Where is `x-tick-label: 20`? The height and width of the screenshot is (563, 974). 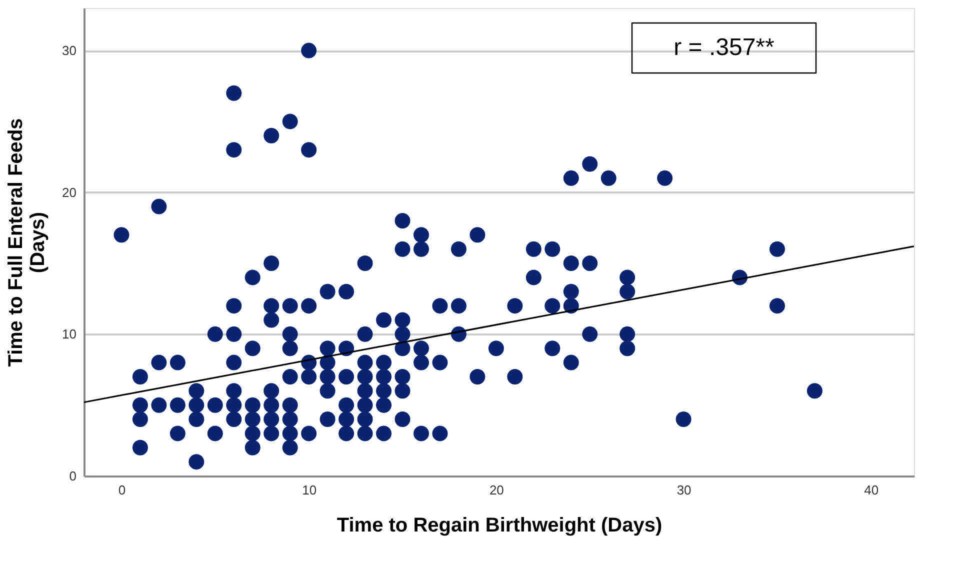 x-tick-label: 20 is located at coordinates (496, 490).